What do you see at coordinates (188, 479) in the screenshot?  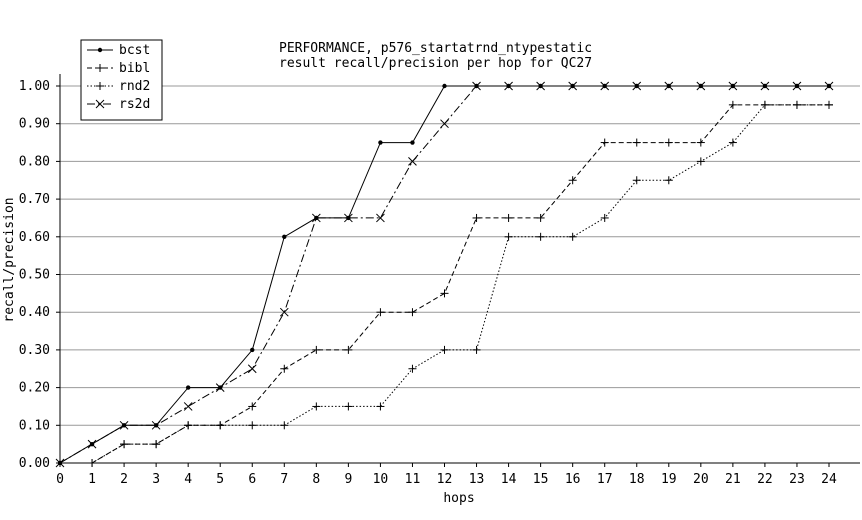 I see `x-tick-label: 4` at bounding box center [188, 479].